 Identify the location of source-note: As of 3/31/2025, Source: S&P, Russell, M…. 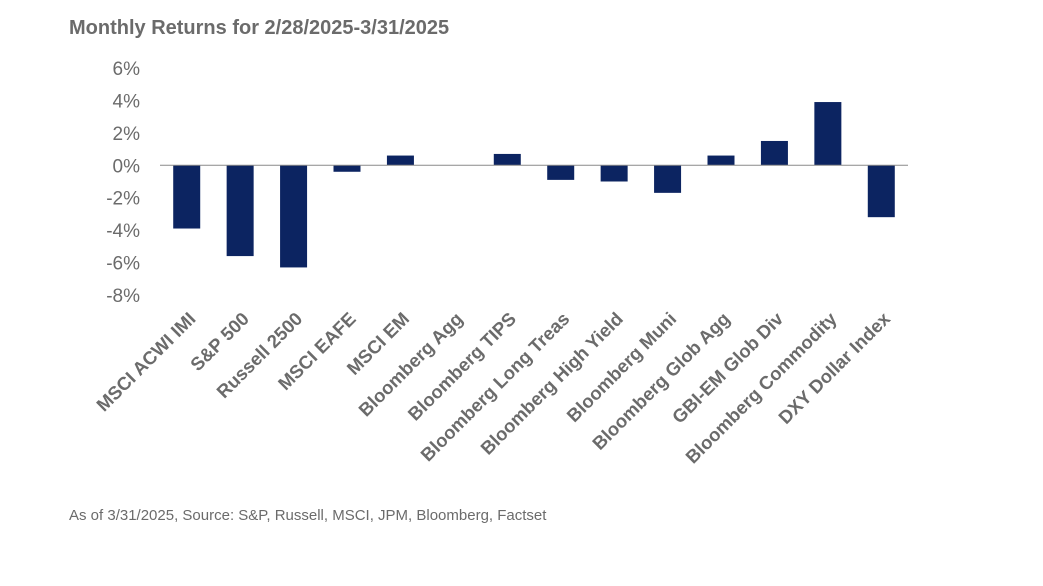
(308, 515).